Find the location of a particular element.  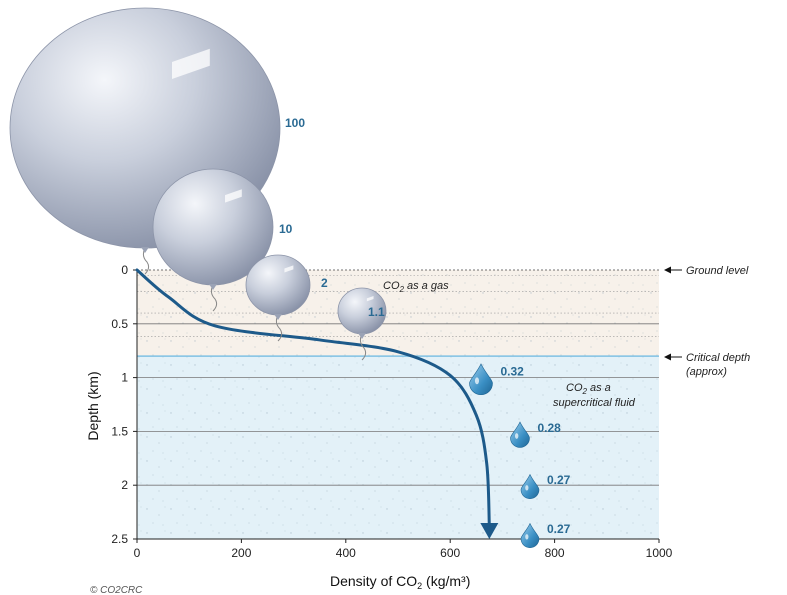

balloon-volume-label: 1.1 is located at coordinates (376, 312).